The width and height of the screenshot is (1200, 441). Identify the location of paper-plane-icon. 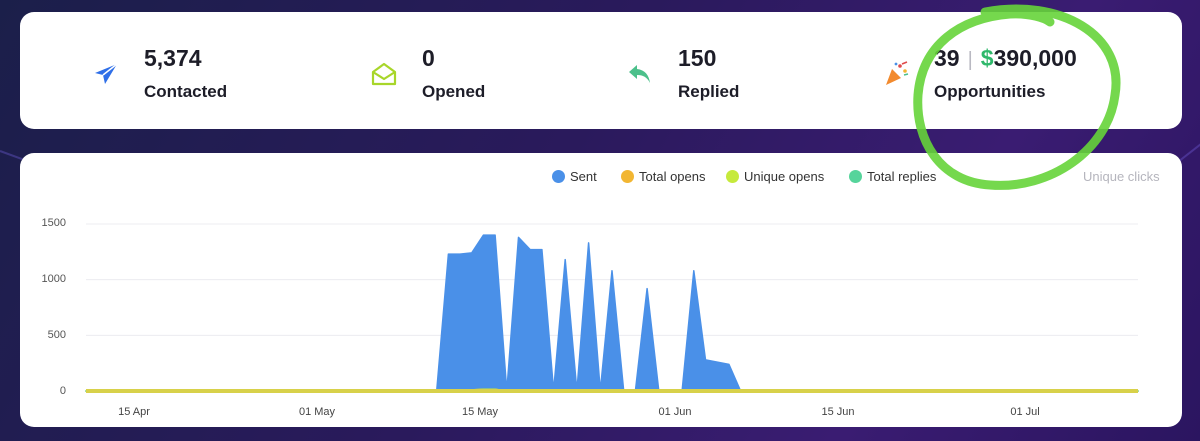
(106, 73).